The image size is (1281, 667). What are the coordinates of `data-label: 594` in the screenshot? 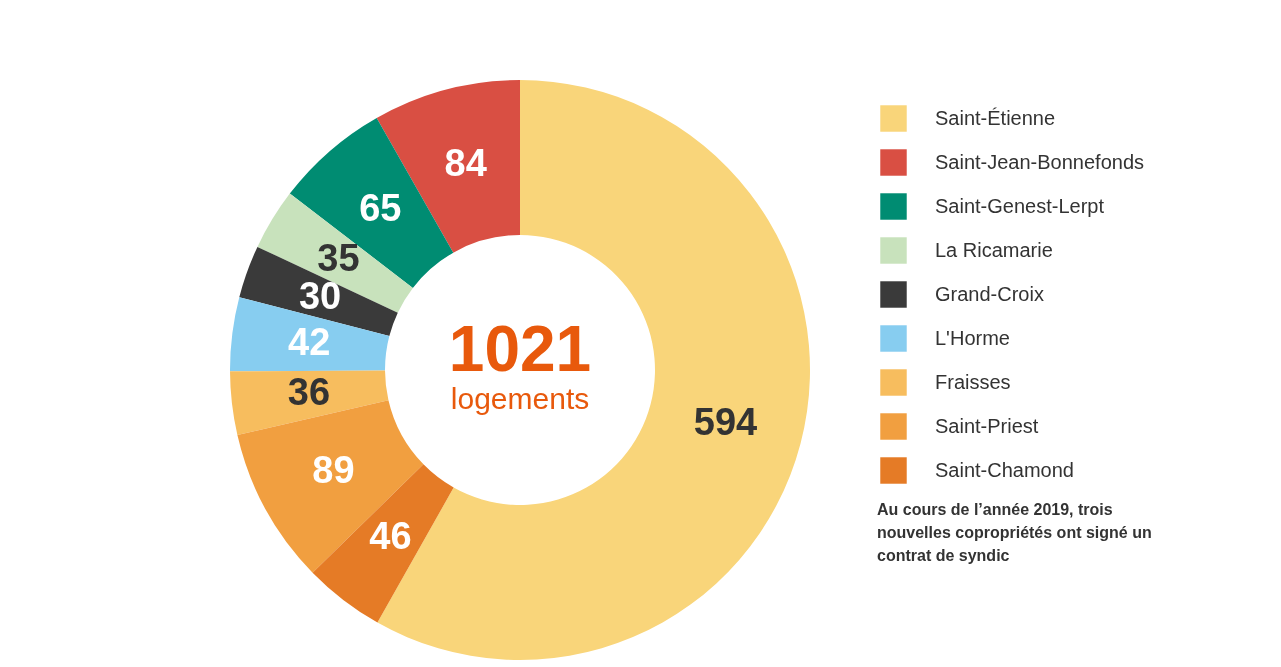 It's located at (725, 422).